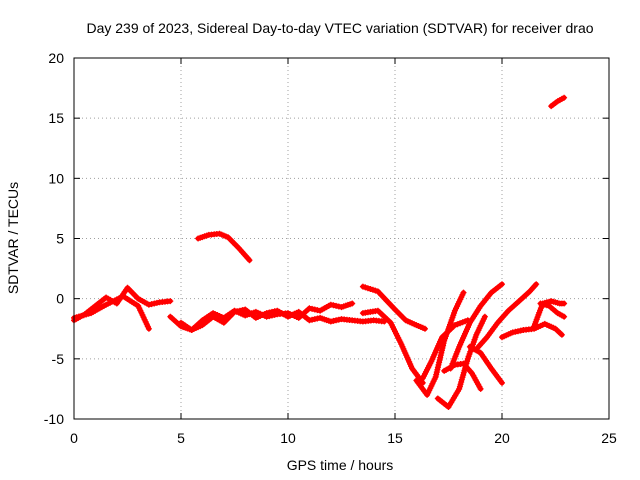  Describe the element at coordinates (13, 238) in the screenshot. I see `y-axis-label: SDTVAR / TECUs` at that location.